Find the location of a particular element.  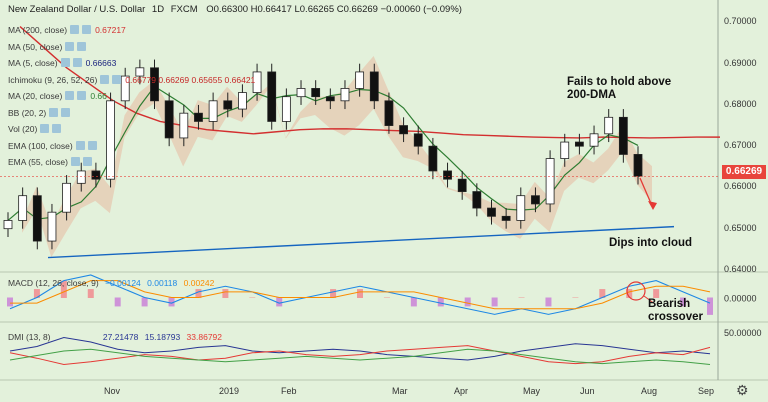

dmi-value-2: 15.18793 is located at coordinates (162, 337).